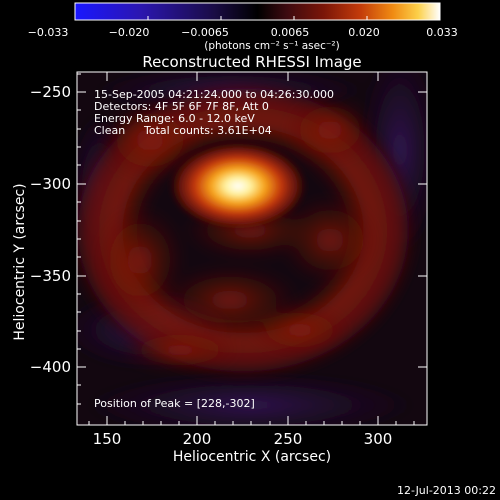  I want to click on x-tick-label: 200, so click(197, 439).